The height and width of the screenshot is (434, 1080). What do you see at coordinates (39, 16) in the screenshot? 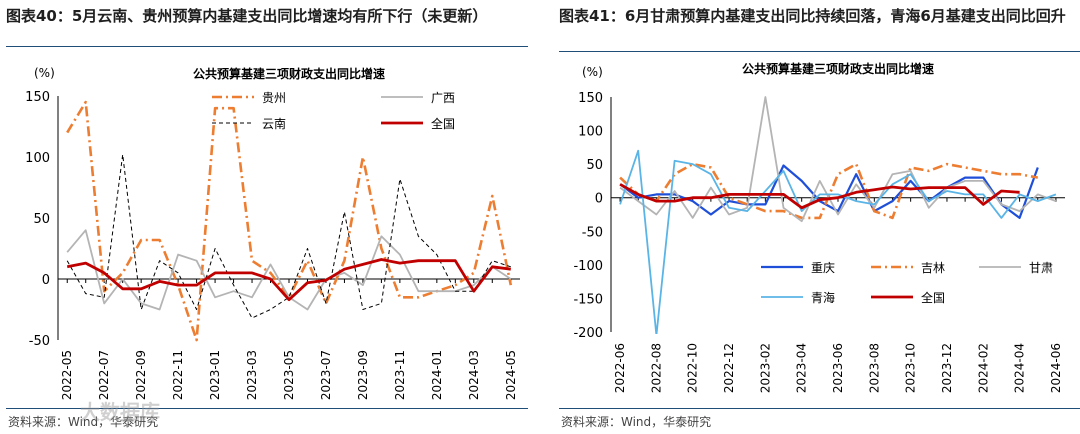
I see `figure-40-label: 图表40：` at bounding box center [39, 16].